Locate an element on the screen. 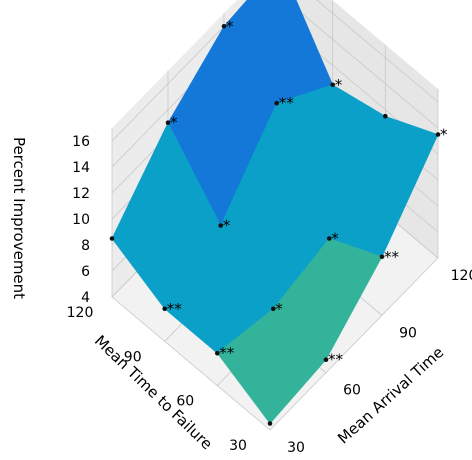 Image resolution: width=472 pixels, height=460 pixels. z-tick-label: 12 is located at coordinates (81, 194).